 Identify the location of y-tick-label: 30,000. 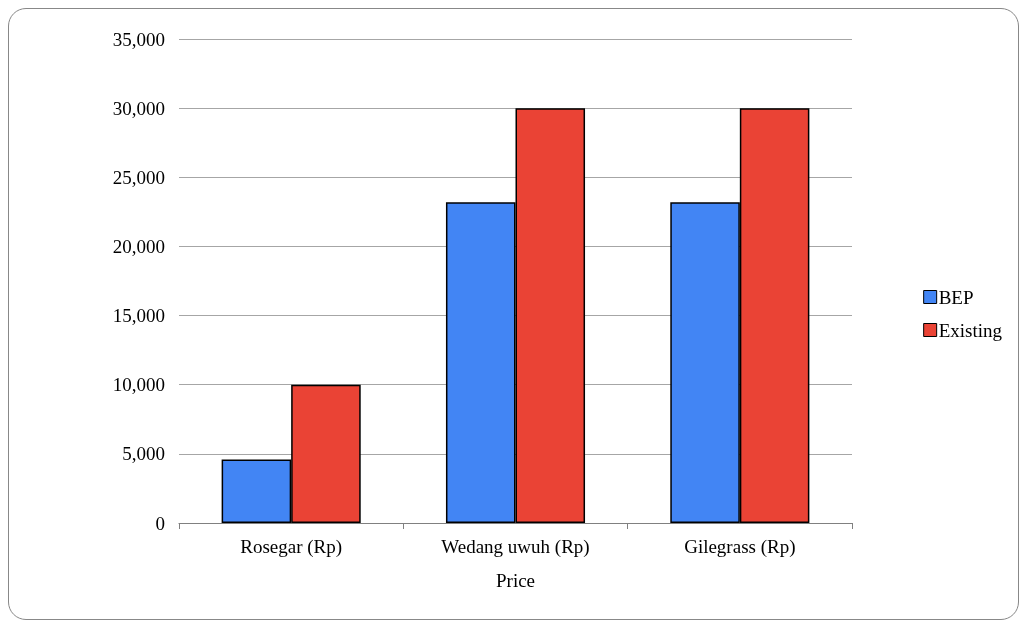
(138, 108).